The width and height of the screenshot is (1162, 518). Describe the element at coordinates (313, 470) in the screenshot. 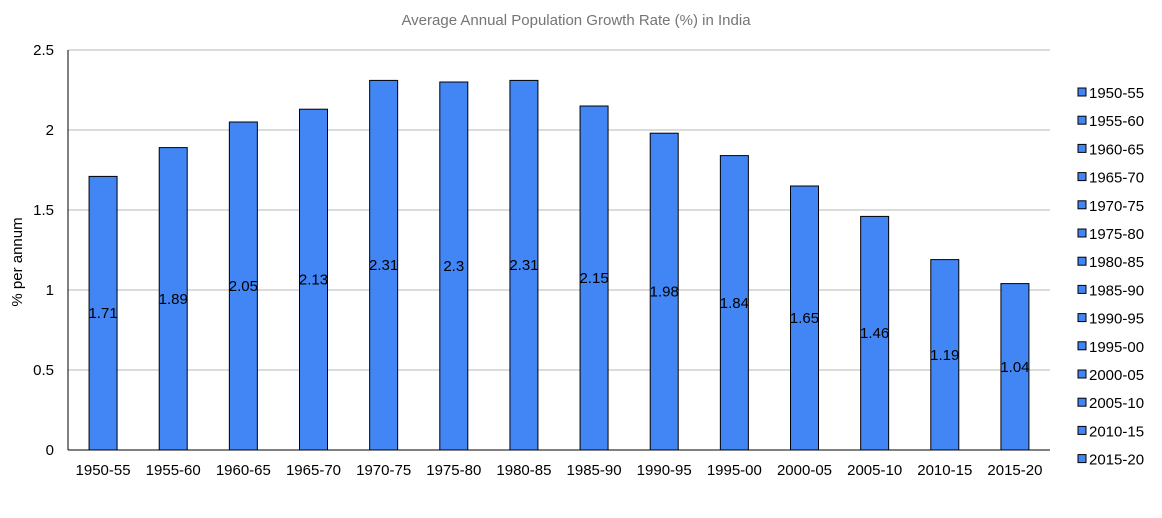

I see `x-tick-label: 1965-70` at that location.